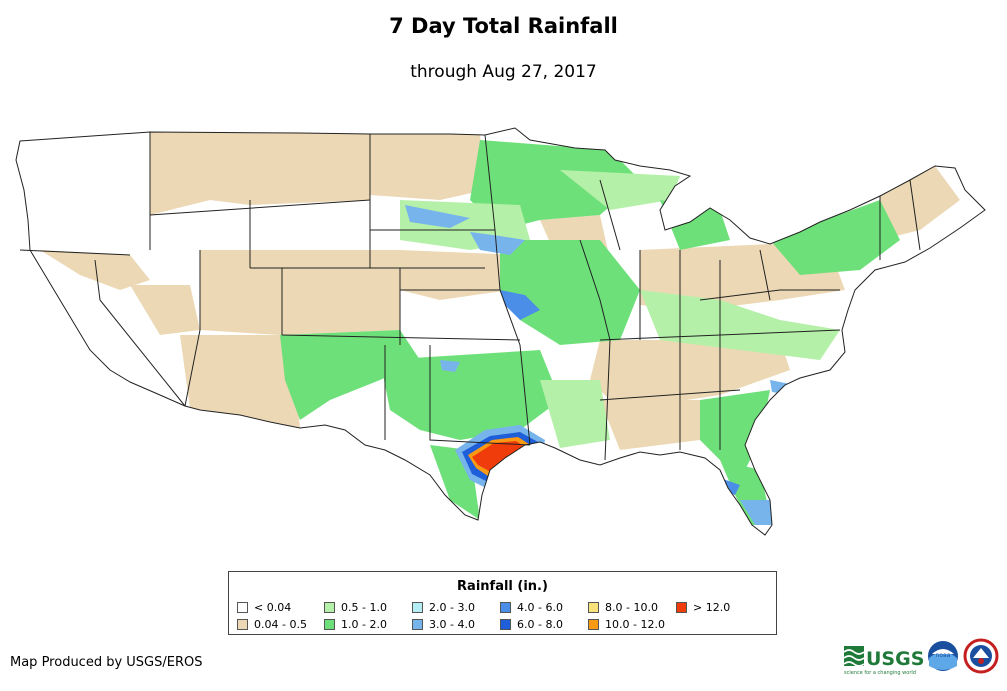 This screenshot has height=691, width=1007. What do you see at coordinates (895, 659) in the screenshot?
I see `usgs-wordmark: USGS` at bounding box center [895, 659].